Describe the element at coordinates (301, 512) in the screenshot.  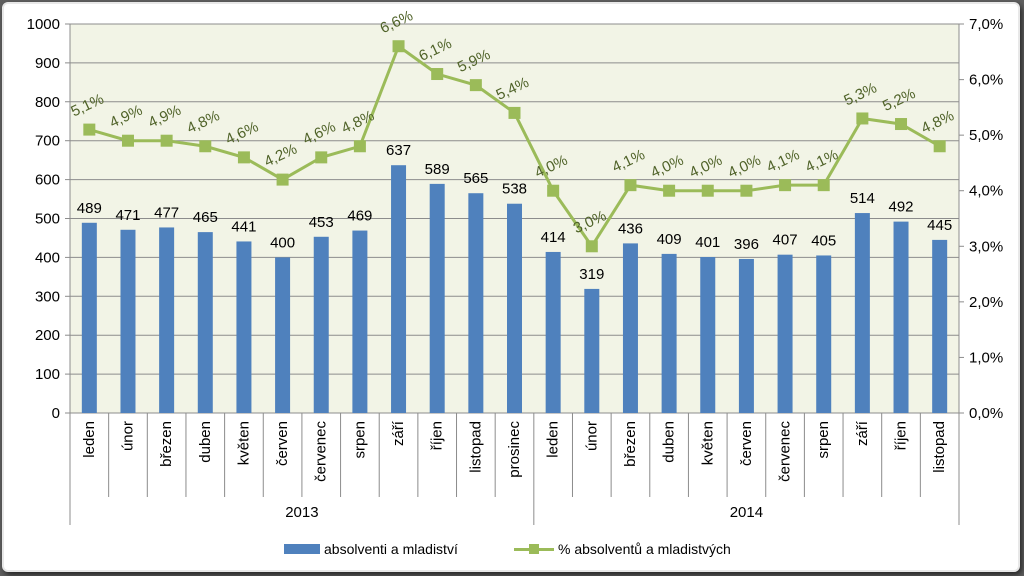
I see `group-label: 2013` at that location.